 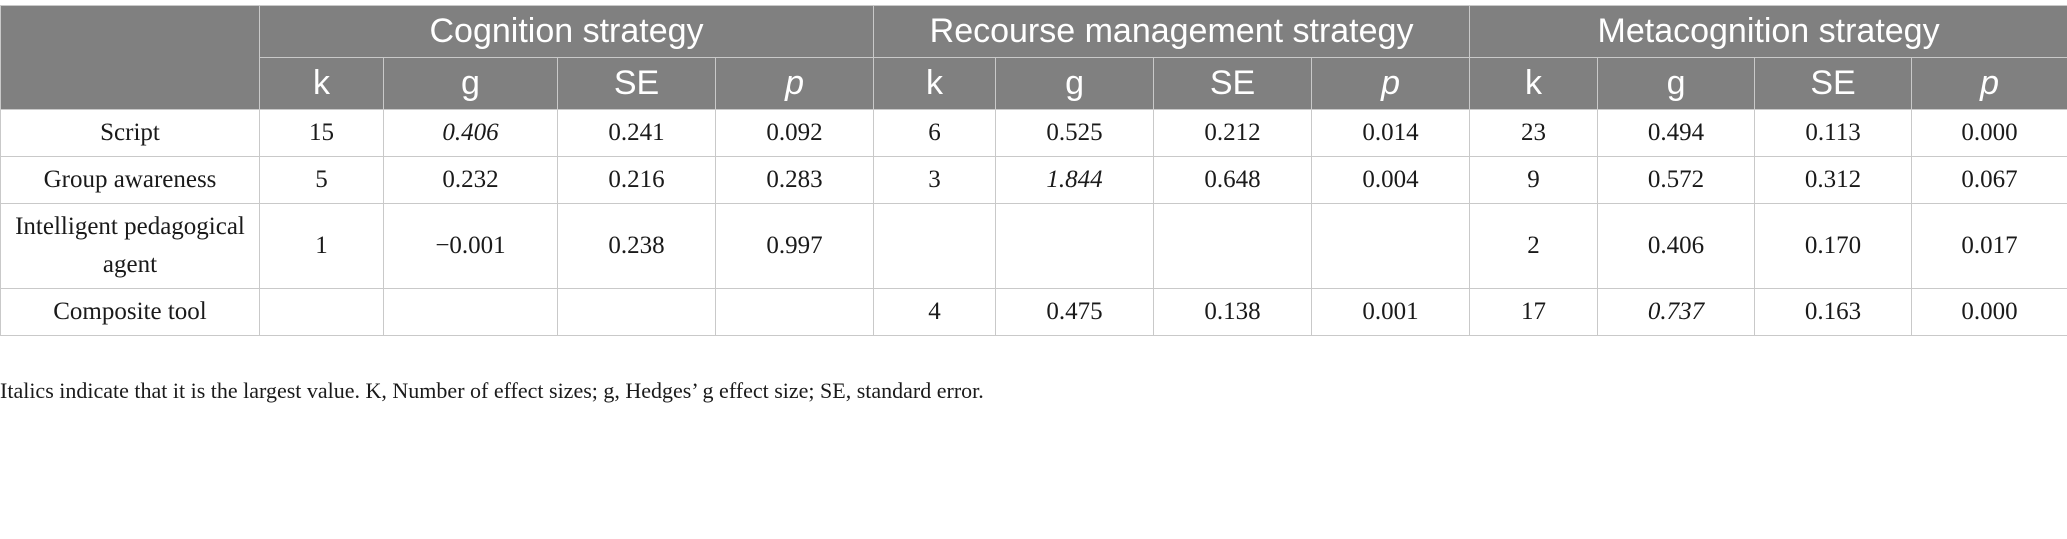 I want to click on cell: 6, so click(x=935, y=133).